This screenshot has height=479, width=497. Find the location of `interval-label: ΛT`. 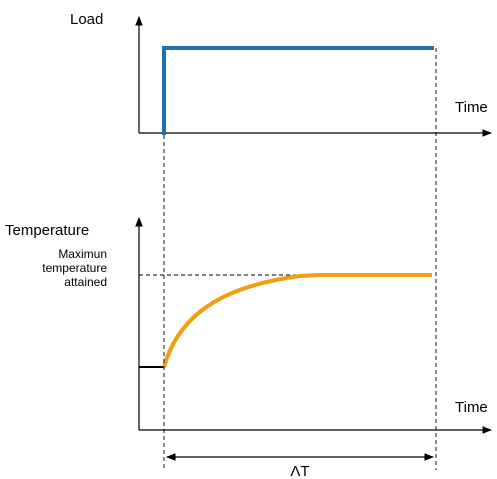

interval-label: ΛT is located at coordinates (299, 471).